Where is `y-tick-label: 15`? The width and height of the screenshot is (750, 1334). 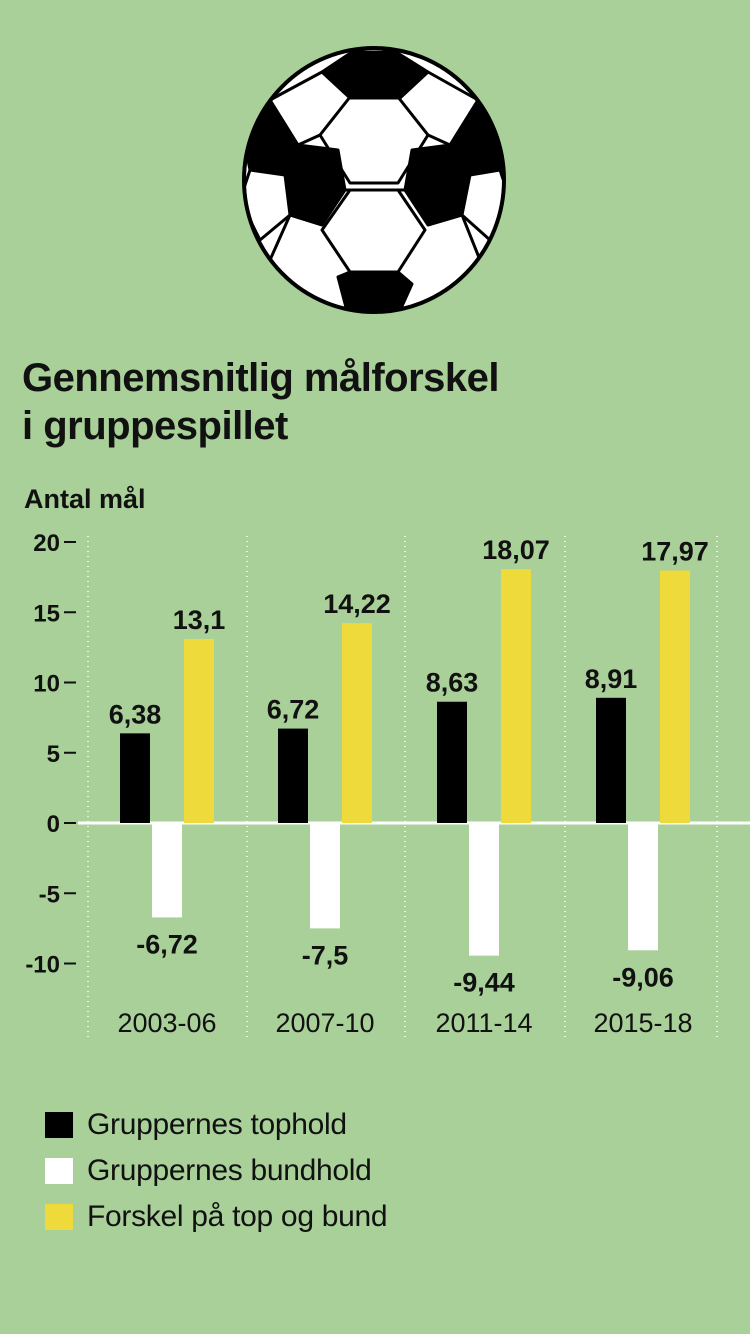
y-tick-label: 15 is located at coordinates (46, 613).